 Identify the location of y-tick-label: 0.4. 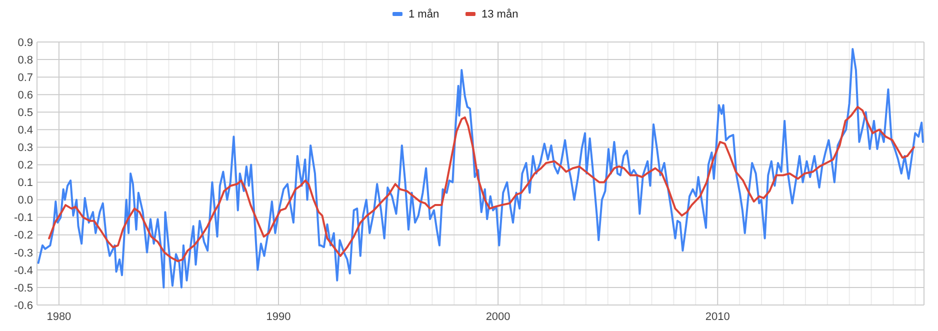
(25, 130).